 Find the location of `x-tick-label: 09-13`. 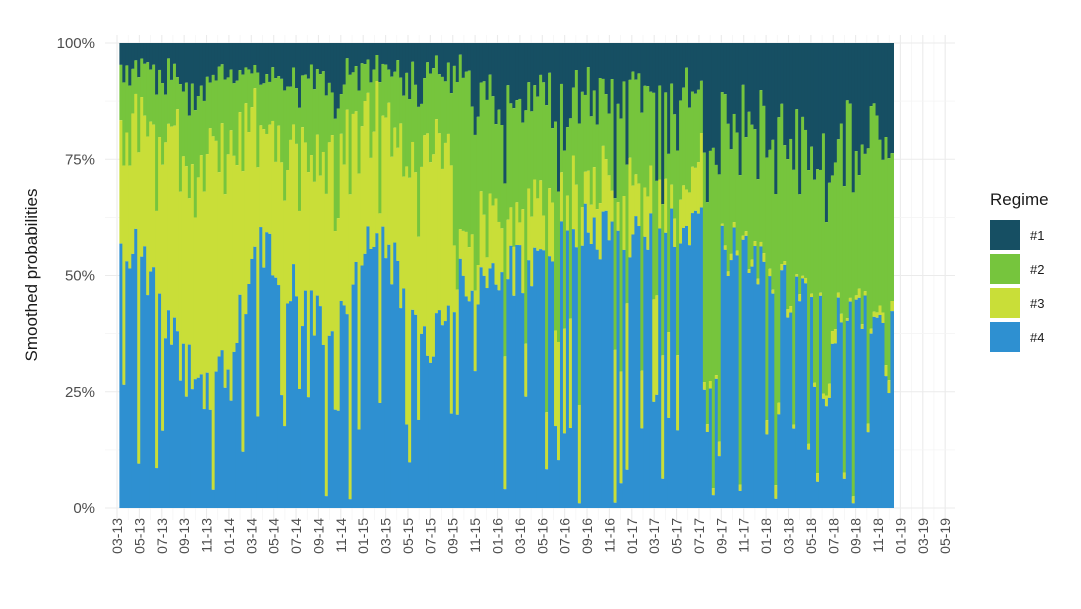

x-tick-label: 09-13 is located at coordinates (184, 536).